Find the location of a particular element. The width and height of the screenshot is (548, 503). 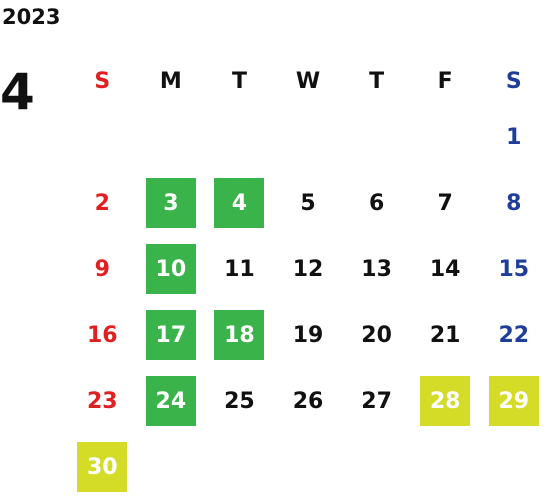

day-number: 19 is located at coordinates (308, 335).